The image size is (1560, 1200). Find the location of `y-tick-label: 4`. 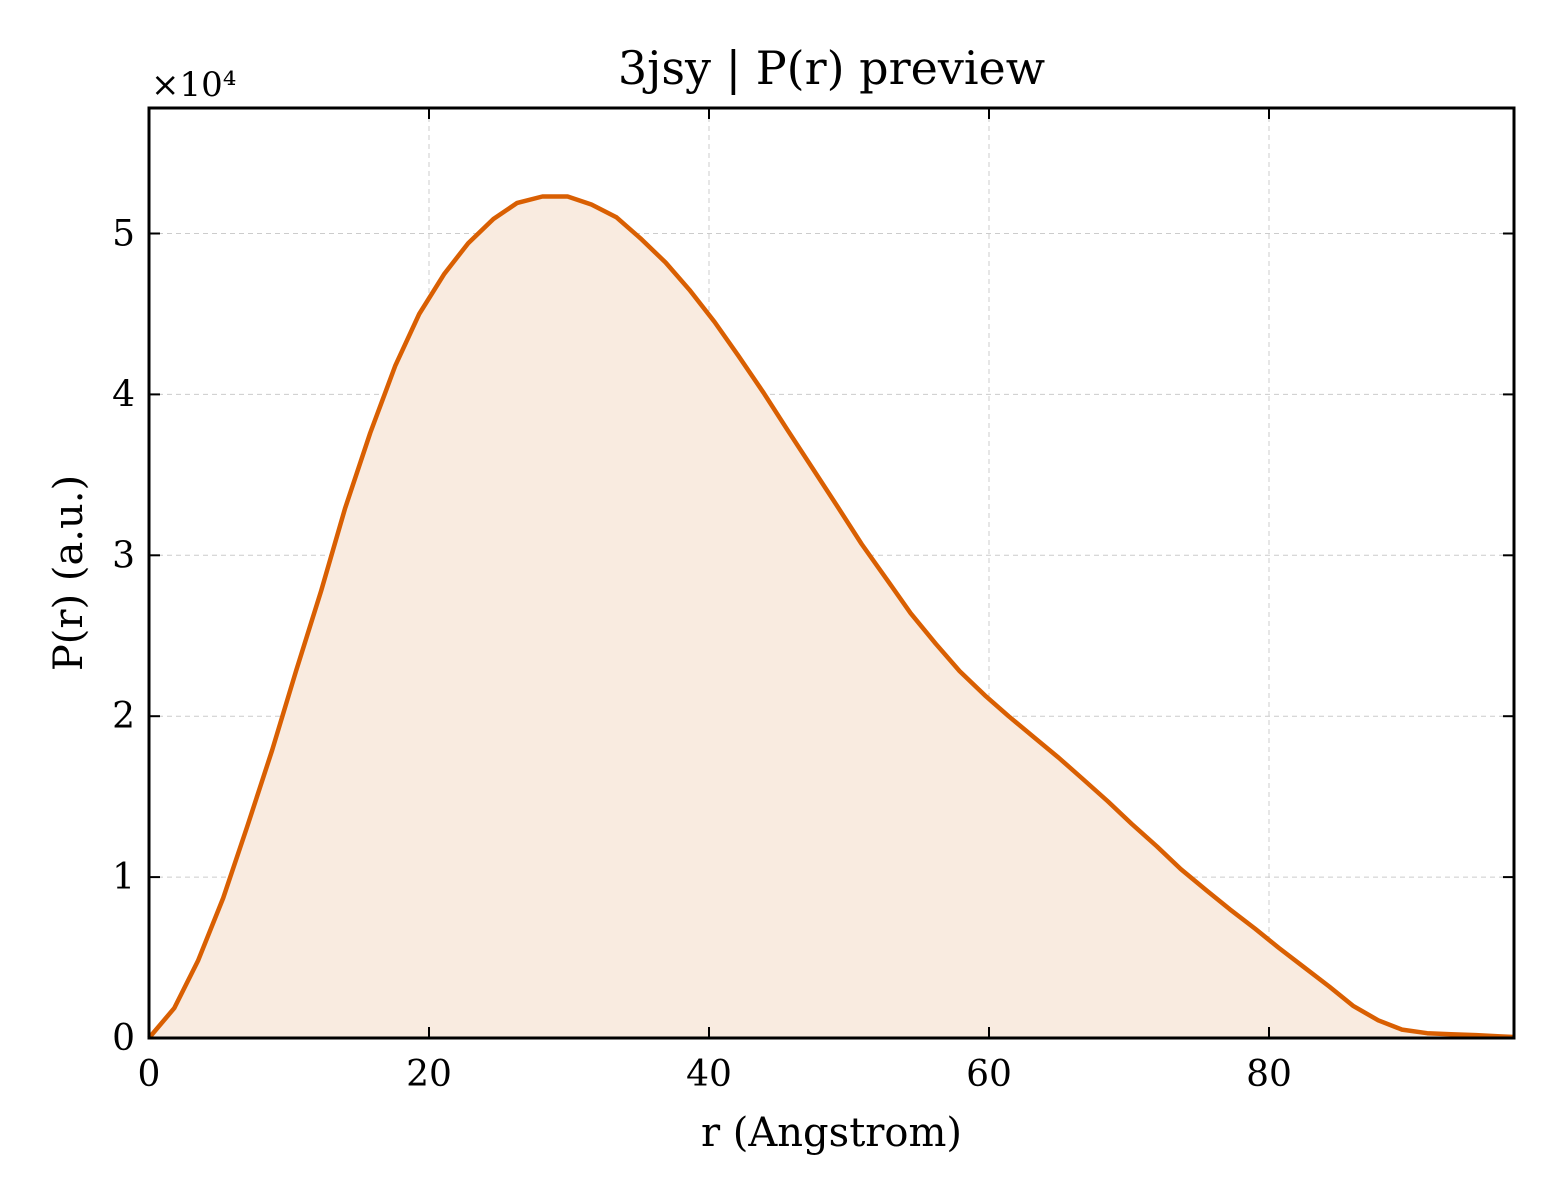

y-tick-label: 4 is located at coordinates (123, 394).